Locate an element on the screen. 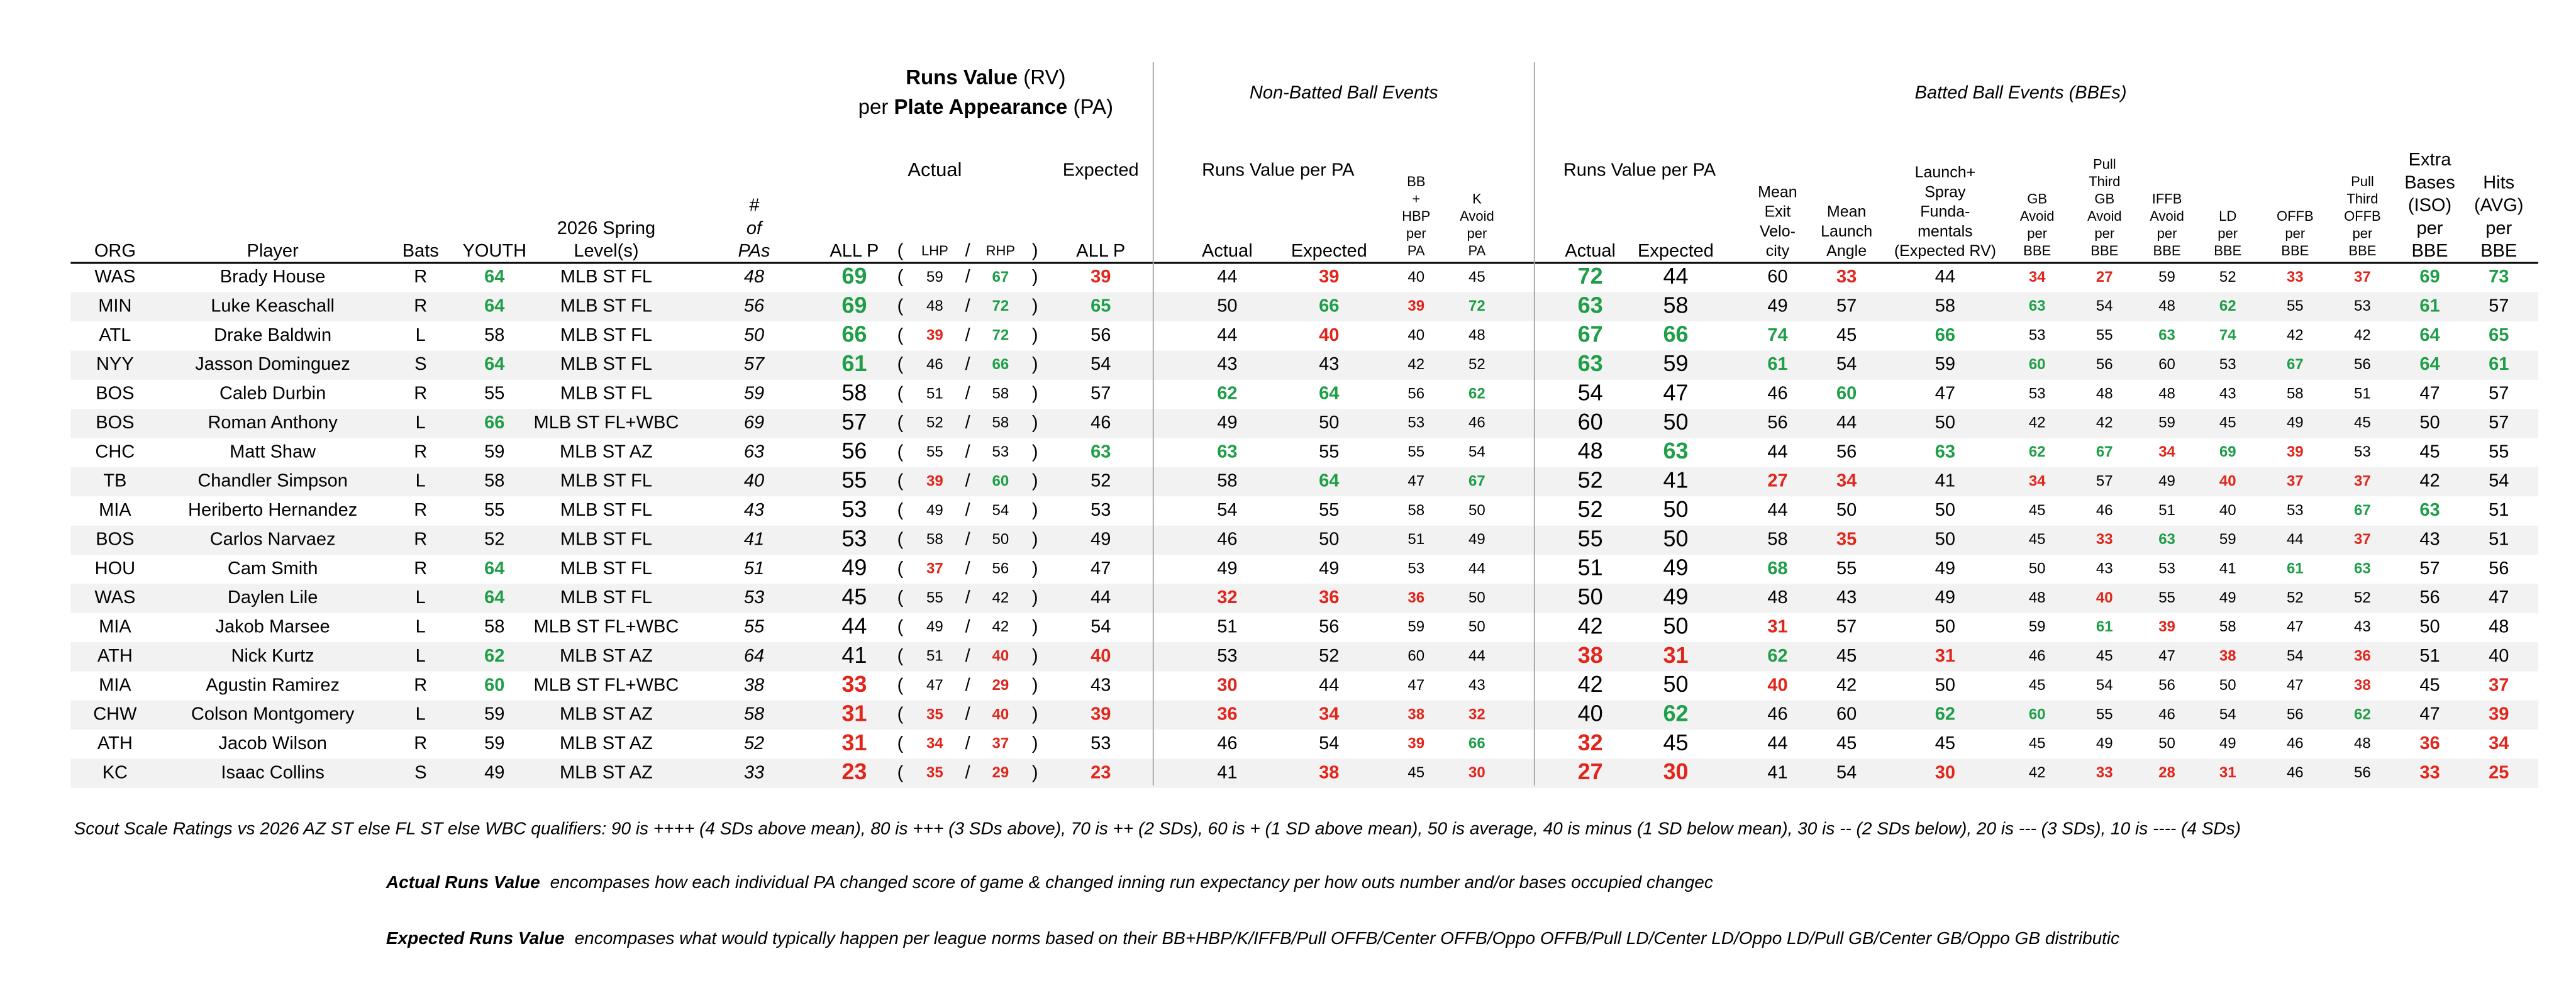 The image size is (2576, 983). cell-value: 38 is located at coordinates (2362, 686).